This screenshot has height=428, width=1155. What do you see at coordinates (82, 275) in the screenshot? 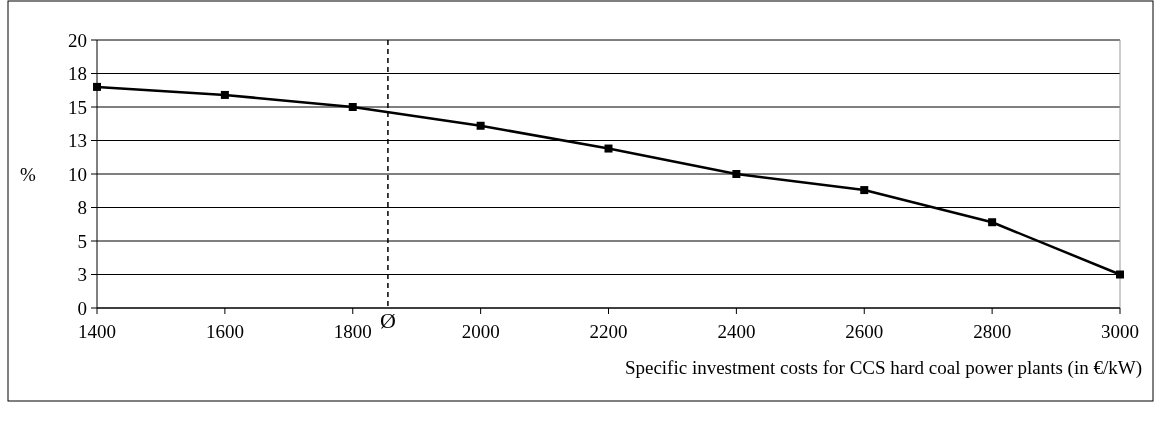
I see `y-tick-label: 3` at bounding box center [82, 275].